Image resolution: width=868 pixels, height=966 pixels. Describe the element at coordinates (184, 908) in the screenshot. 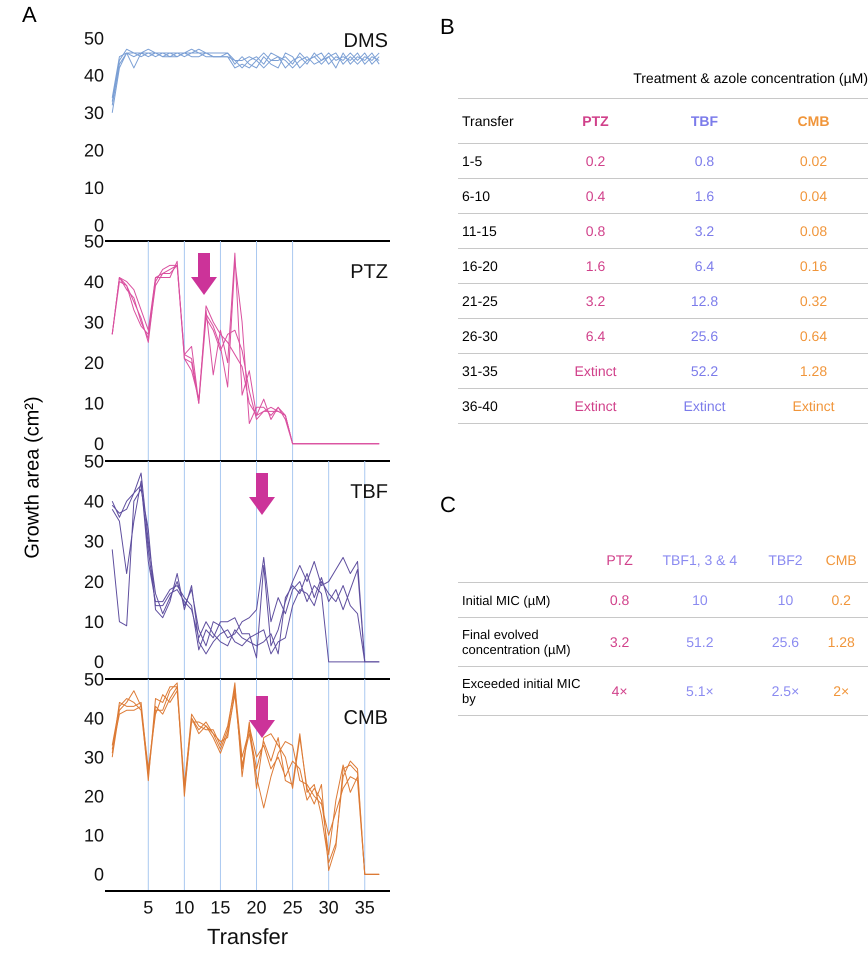

I see `x-tick-label: 10` at that location.